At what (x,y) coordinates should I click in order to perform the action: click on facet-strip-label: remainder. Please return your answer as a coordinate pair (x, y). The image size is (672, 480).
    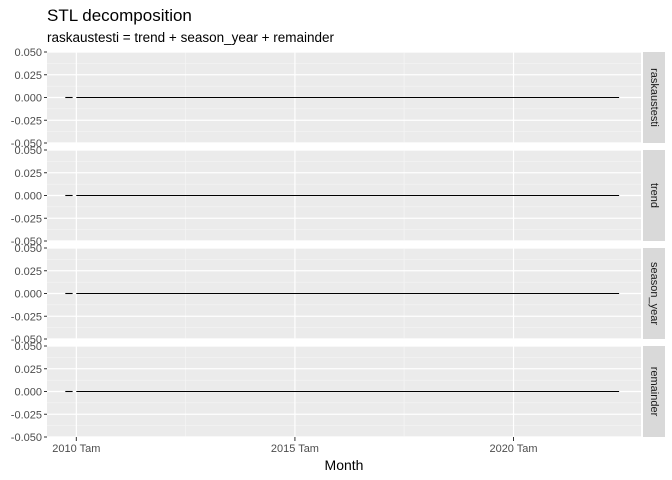
    Looking at the image, I should click on (654, 392).